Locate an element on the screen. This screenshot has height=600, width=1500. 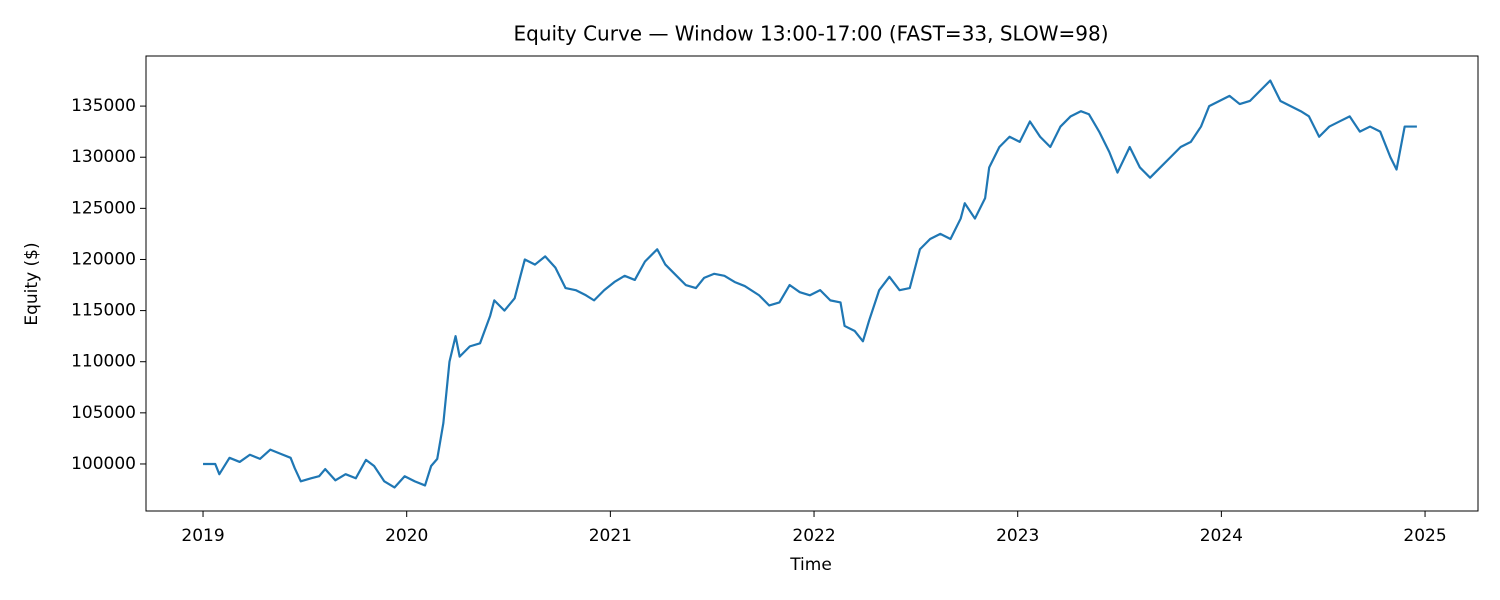
y-axis-label: Equity ($) is located at coordinates (32, 283).